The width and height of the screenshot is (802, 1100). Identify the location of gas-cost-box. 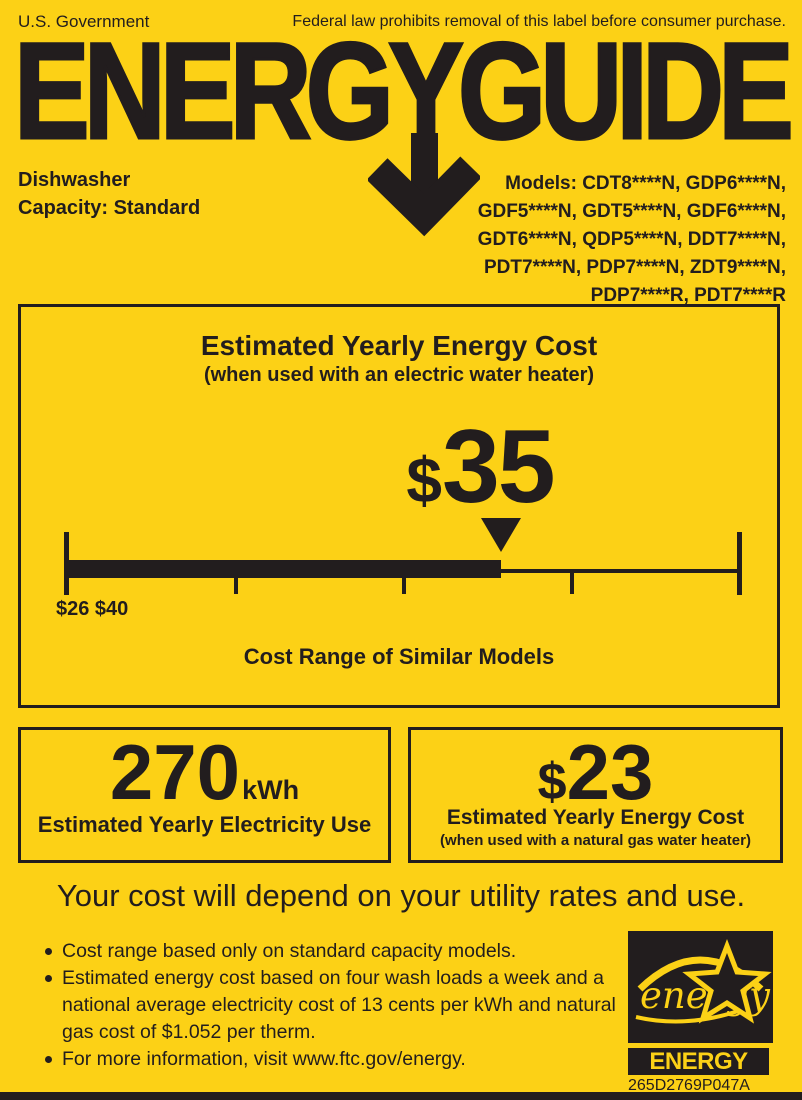
(595, 795).